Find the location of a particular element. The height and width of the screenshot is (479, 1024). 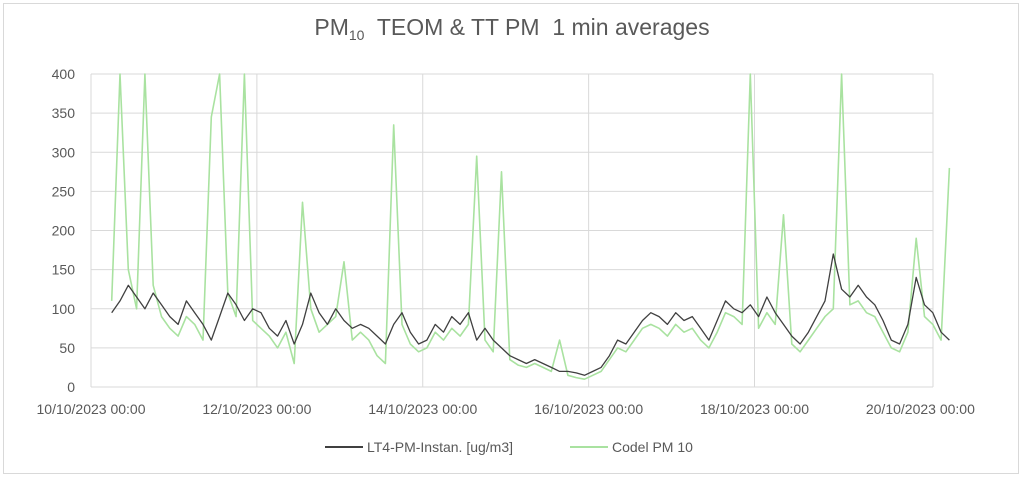

y-tick-label: 350 is located at coordinates (64, 113).